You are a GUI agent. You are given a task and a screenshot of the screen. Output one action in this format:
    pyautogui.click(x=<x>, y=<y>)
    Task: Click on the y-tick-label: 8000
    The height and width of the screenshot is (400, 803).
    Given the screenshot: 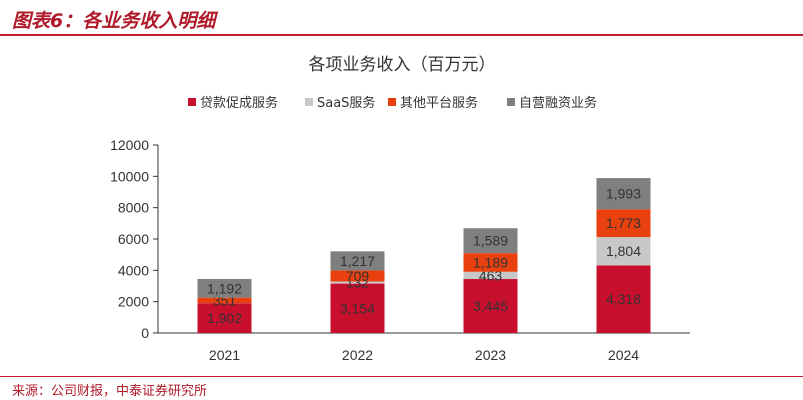 What is the action you would take?
    pyautogui.click(x=133, y=208)
    